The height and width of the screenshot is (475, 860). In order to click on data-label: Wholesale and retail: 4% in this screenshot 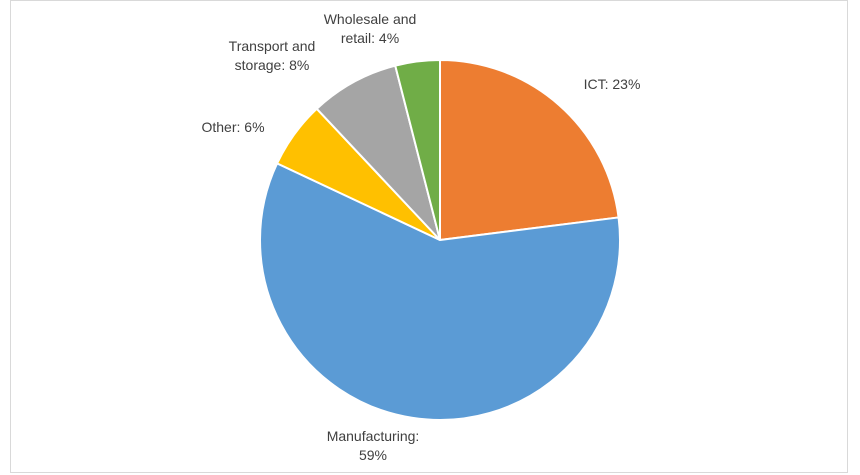, I will do `click(370, 28)`.